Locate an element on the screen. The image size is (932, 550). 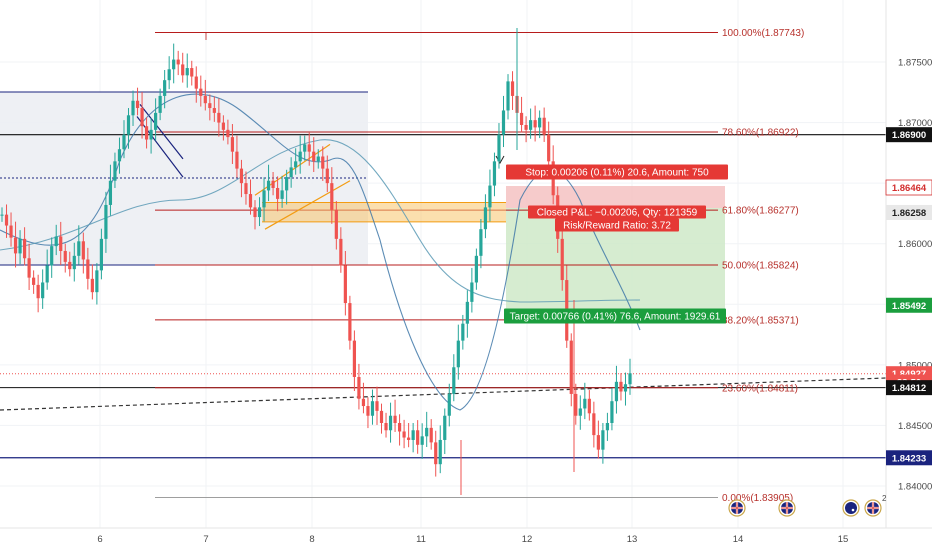
price-tag-label: 1.86258 is located at coordinates (909, 213).